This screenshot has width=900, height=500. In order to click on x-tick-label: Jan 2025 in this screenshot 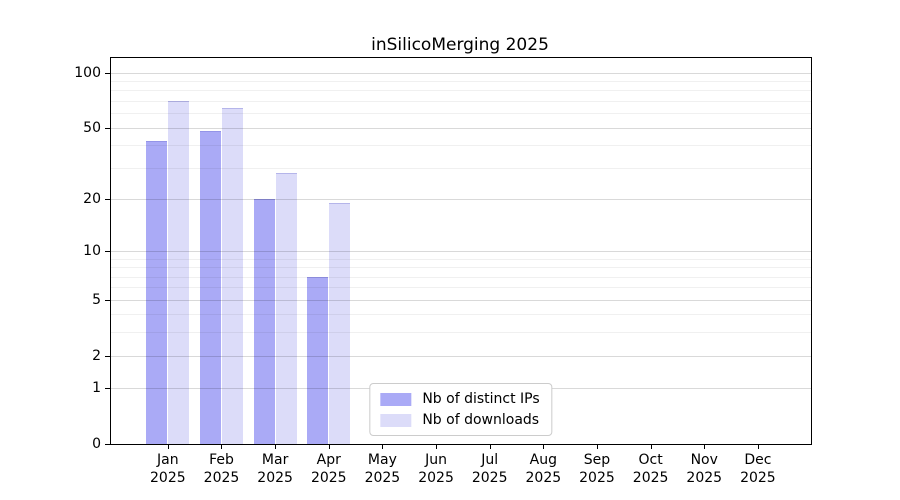, I will do `click(168, 469)`.